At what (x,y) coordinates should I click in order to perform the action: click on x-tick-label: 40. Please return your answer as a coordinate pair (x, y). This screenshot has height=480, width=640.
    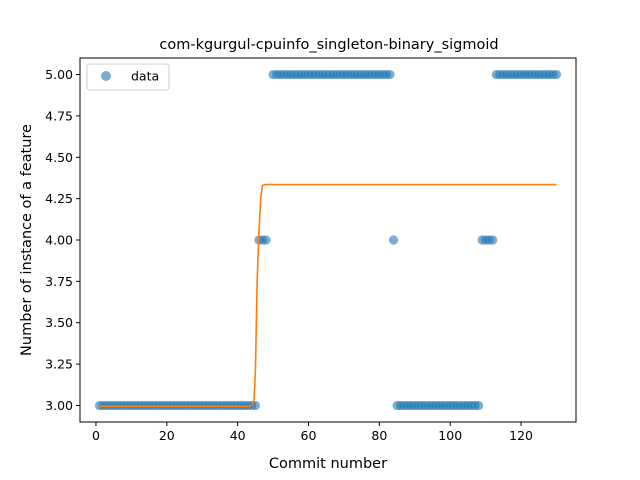
    Looking at the image, I should click on (238, 435).